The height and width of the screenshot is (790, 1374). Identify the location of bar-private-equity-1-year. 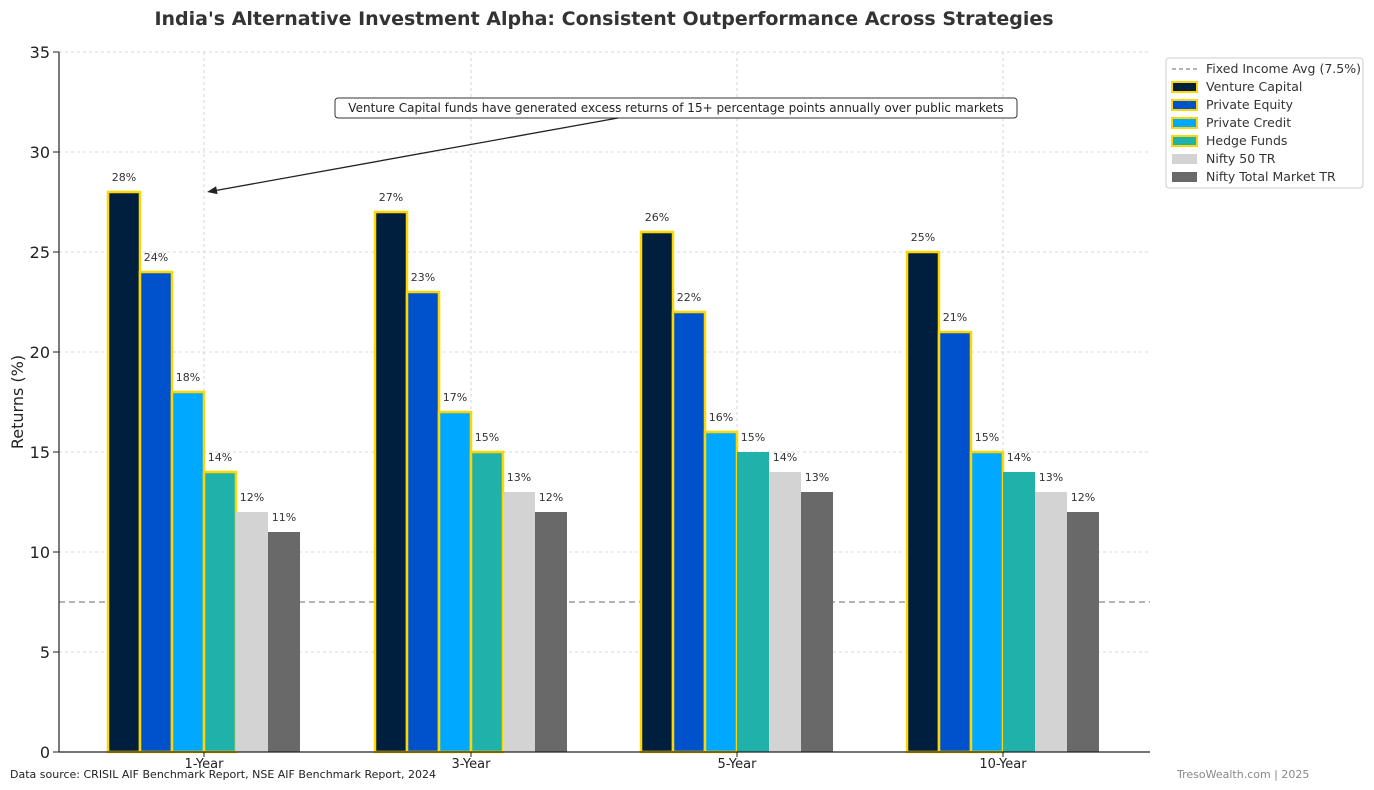
(156, 512).